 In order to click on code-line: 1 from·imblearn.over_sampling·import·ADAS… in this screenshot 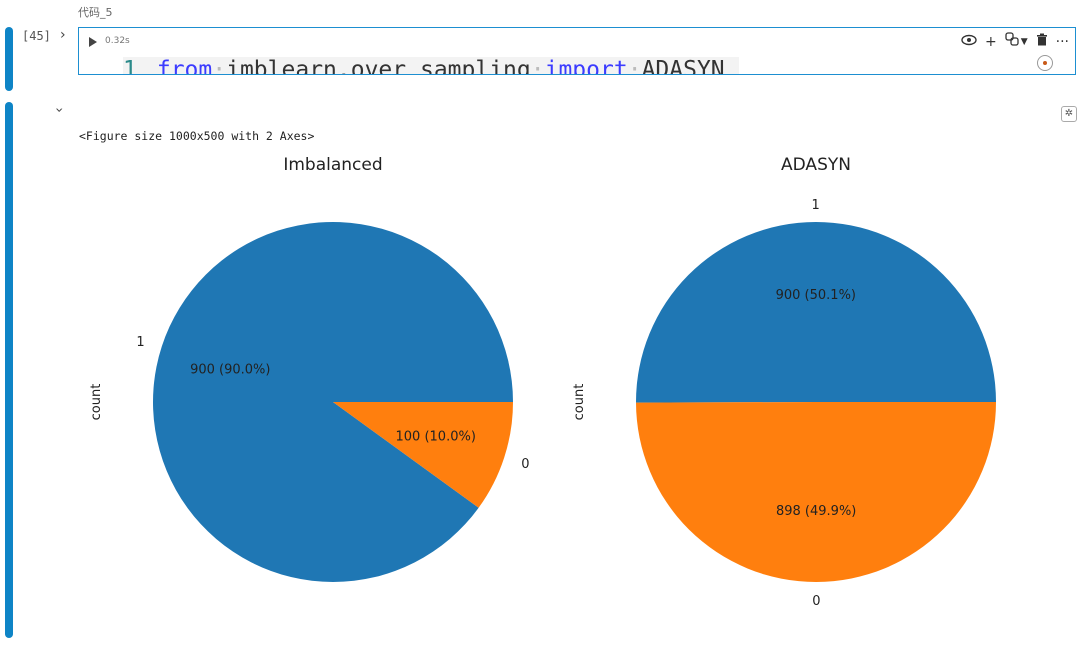, I will do `click(431, 66)`.